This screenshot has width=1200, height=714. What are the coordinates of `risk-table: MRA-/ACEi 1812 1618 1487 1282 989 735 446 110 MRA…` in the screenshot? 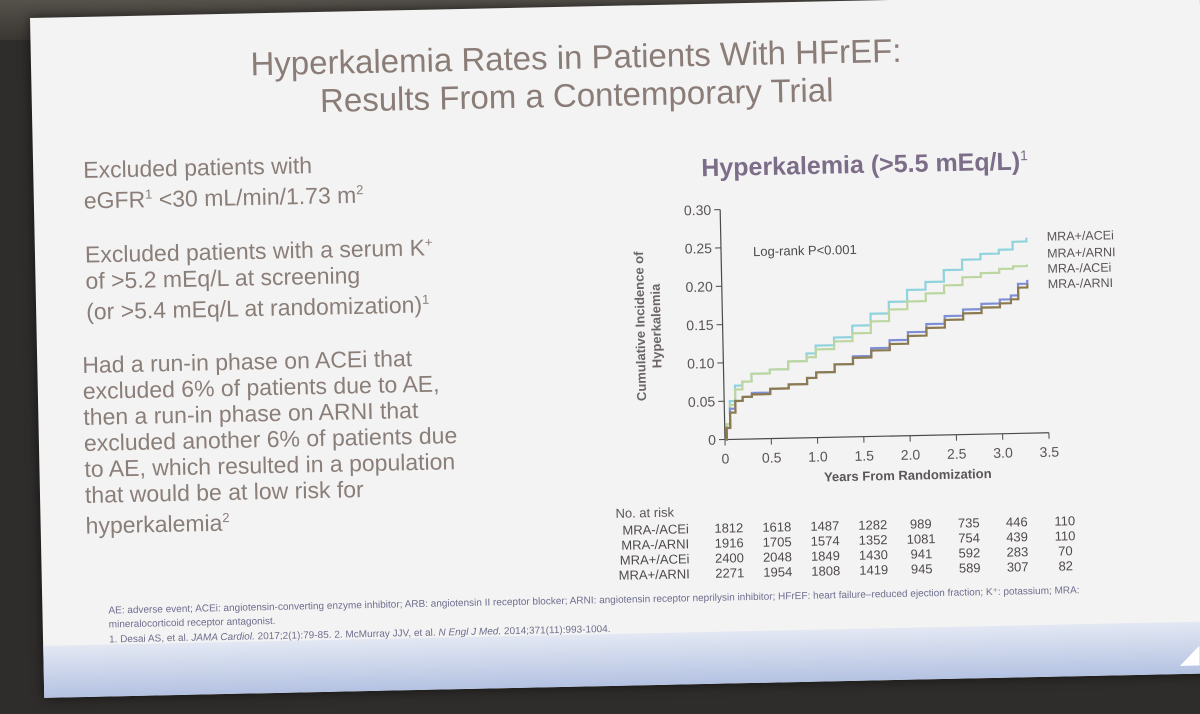 It's located at (830, 548).